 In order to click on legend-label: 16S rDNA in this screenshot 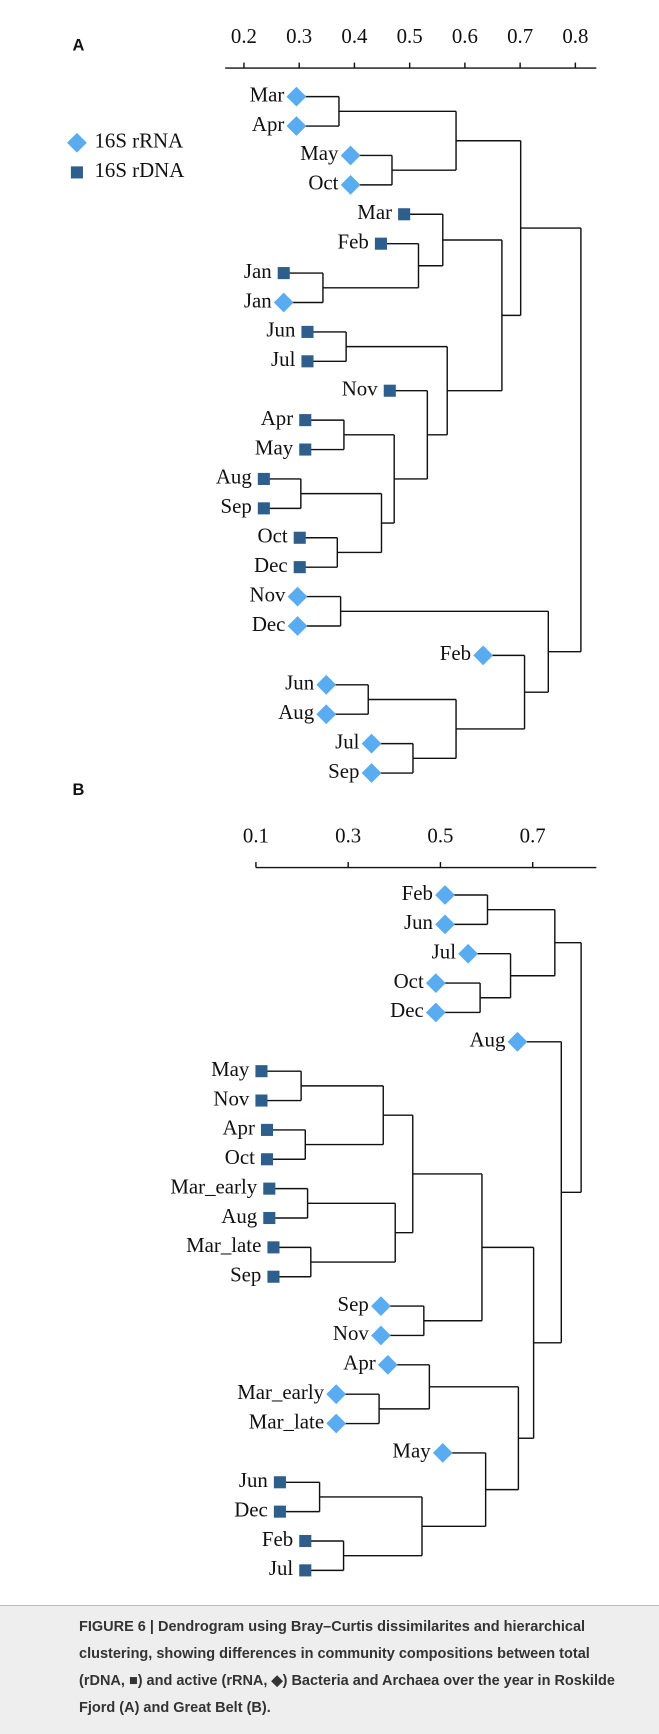, I will do `click(139, 170)`.